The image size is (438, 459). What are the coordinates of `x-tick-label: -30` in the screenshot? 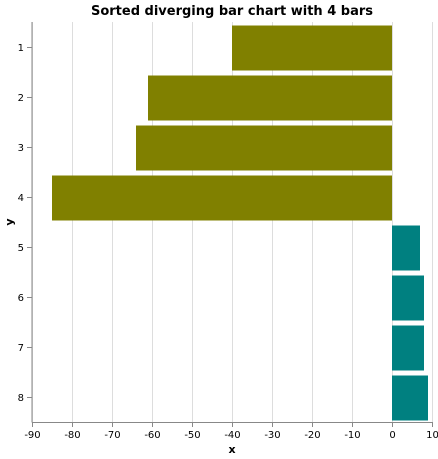 It's located at (272, 435).